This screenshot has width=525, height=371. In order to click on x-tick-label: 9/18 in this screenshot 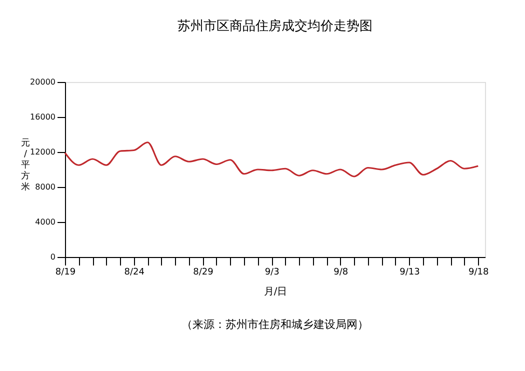, I will do `click(478, 273)`.